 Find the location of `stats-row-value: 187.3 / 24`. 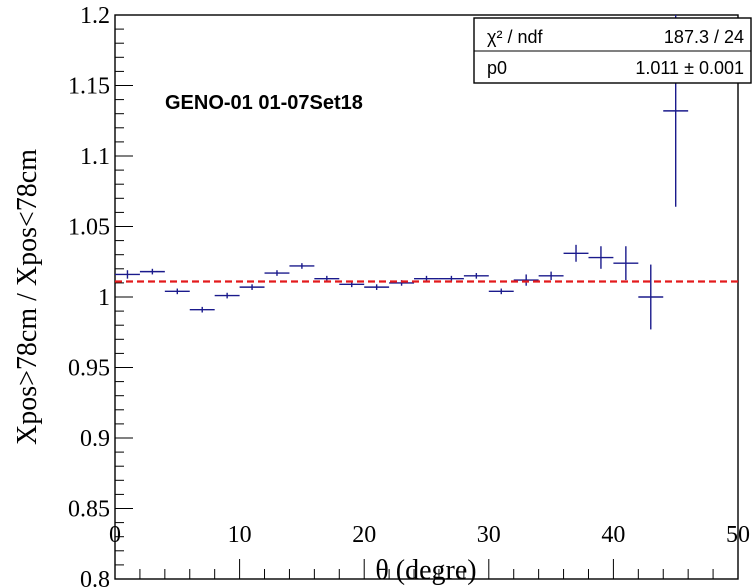

stats-row-value: 187.3 / 24 is located at coordinates (704, 37).